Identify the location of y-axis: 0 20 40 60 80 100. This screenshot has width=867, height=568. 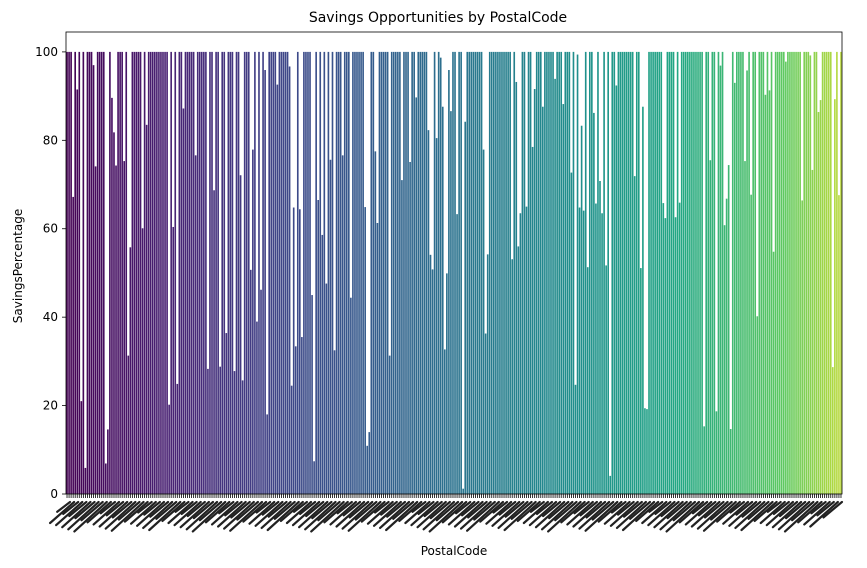
(50, 273).